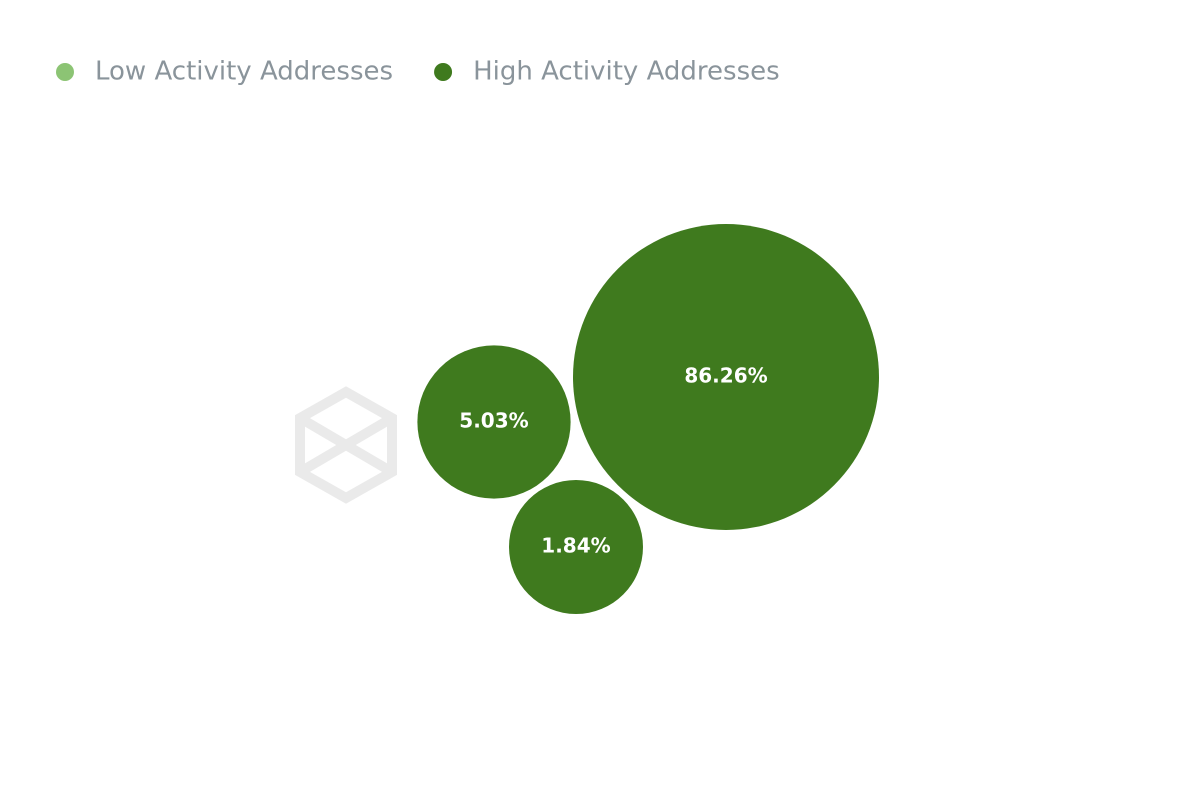 The image size is (1200, 800). I want to click on watermark, so click(346, 445).